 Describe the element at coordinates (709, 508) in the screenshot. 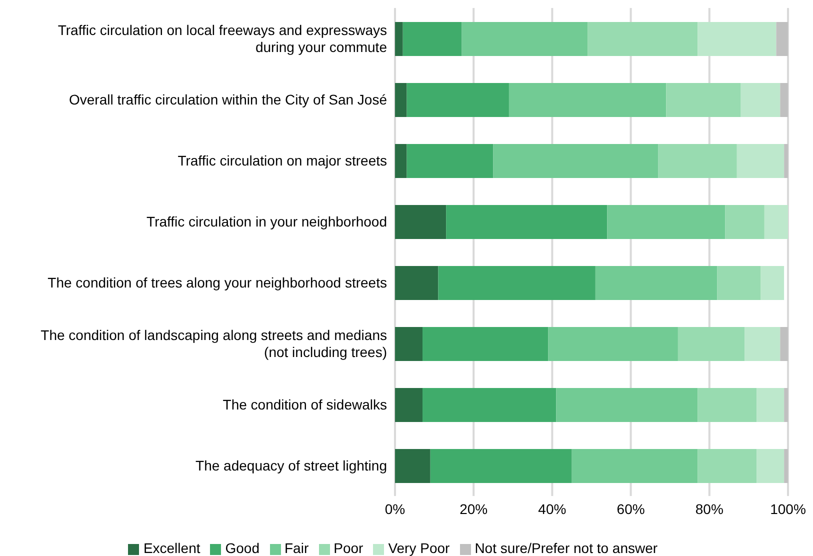

I see `x-tick-label: 80%` at that location.